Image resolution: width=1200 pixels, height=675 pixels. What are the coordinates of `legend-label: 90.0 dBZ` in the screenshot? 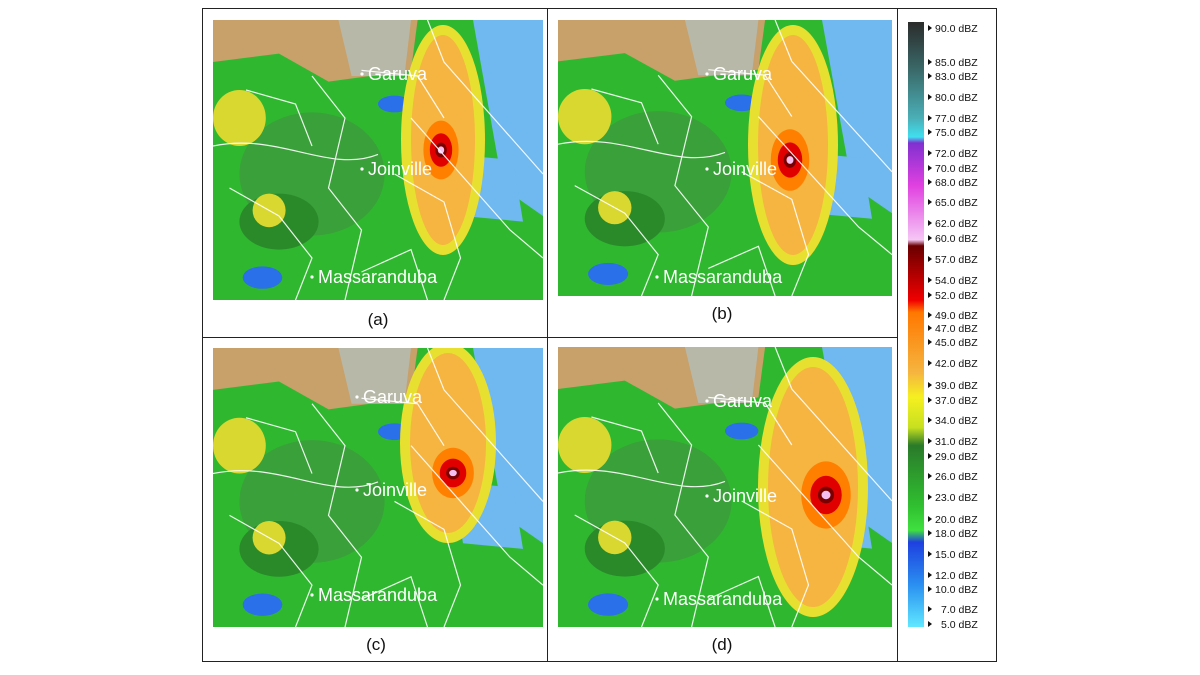 It's located at (953, 29).